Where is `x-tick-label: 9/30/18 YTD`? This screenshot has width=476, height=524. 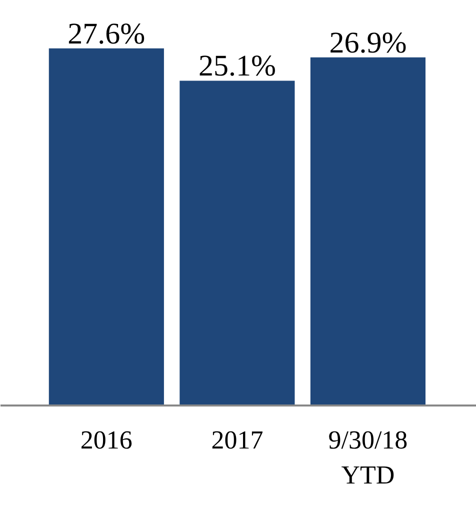
x-tick-label: 9/30/18 YTD is located at coordinates (368, 458).